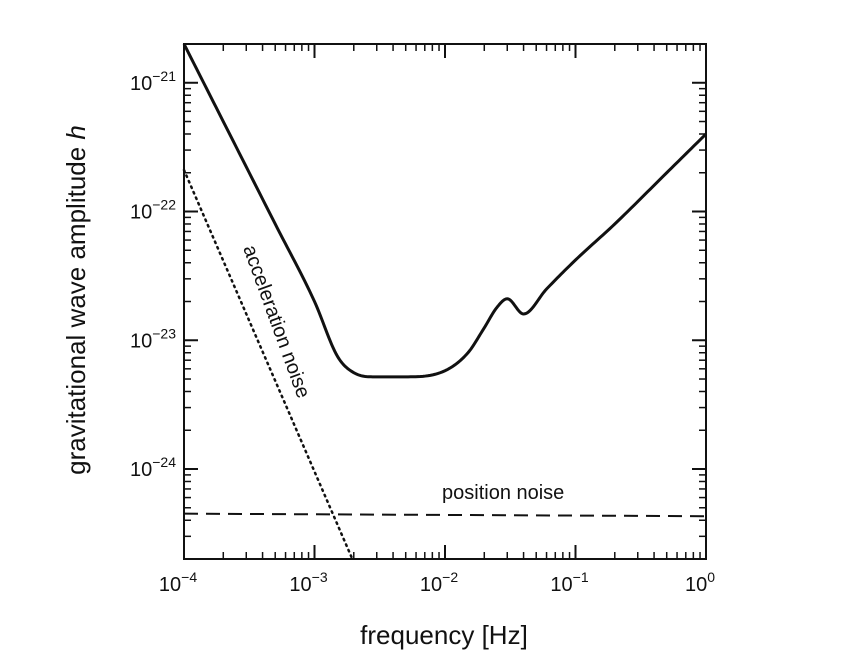  I want to click on y-tick-label: 10−24, so click(153, 467).